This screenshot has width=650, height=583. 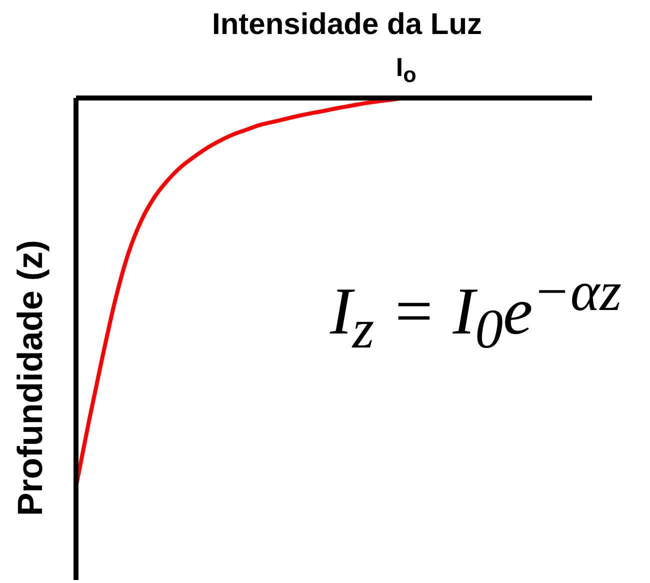 I want to click on annotation: I$_{z}$ = I$_{0}$e$^{−αz}$, so click(x=476, y=311).